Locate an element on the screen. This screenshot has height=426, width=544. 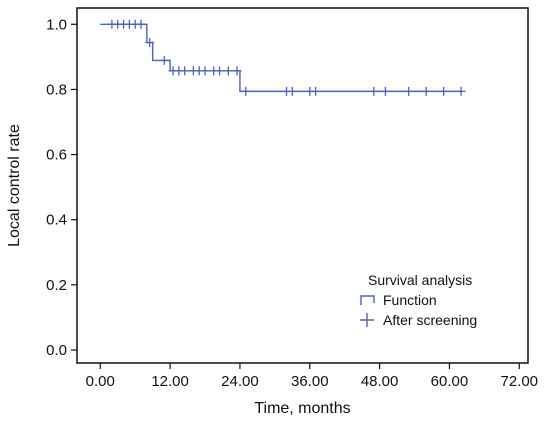
y-tick-label: 0.6 is located at coordinates (56, 155).